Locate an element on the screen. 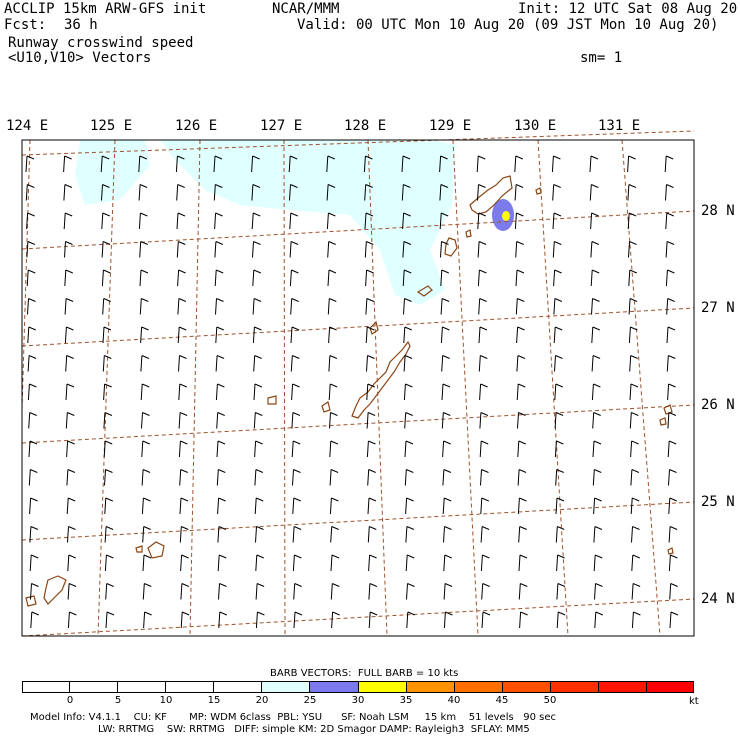 This screenshot has width=740, height=740. okinoerabu-coastline is located at coordinates (424, 291).